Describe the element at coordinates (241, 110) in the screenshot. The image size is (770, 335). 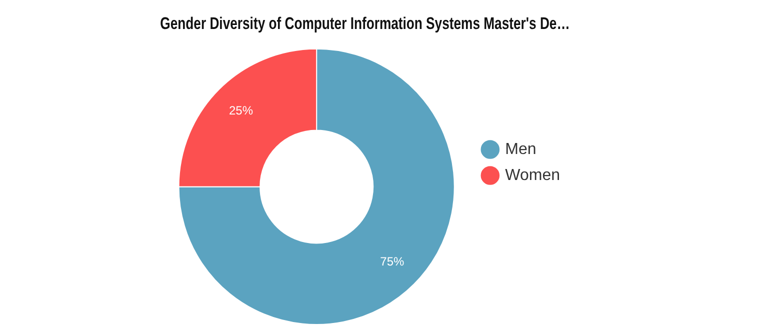
I see `data-label: 25%` at that location.